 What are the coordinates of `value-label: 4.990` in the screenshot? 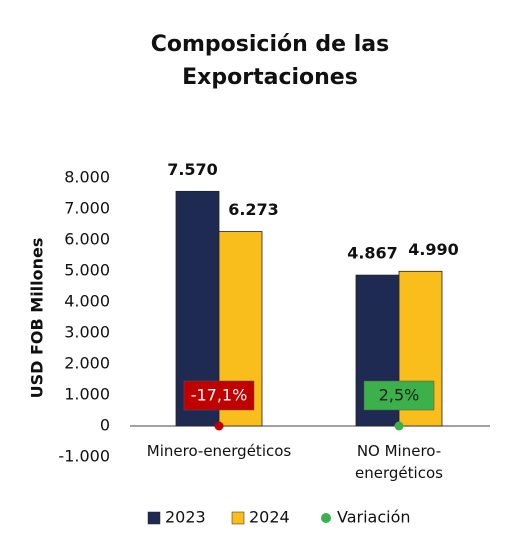 It's located at (433, 249).